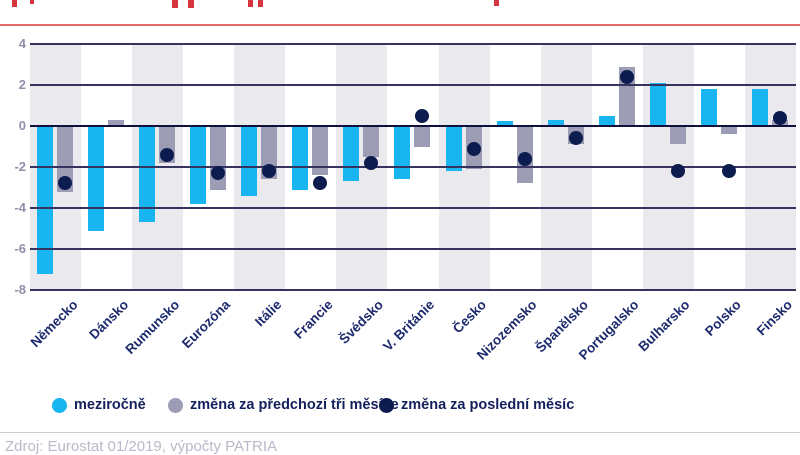  What do you see at coordinates (22, 125) in the screenshot?
I see `y-tick-label: 0` at bounding box center [22, 125].